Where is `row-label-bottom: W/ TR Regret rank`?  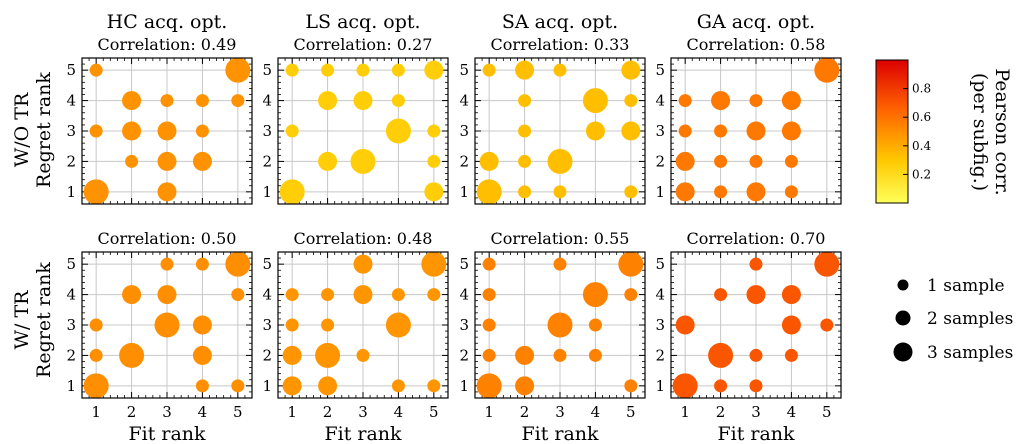 row-label-bottom: W/ TR Regret rank is located at coordinates (33, 320).